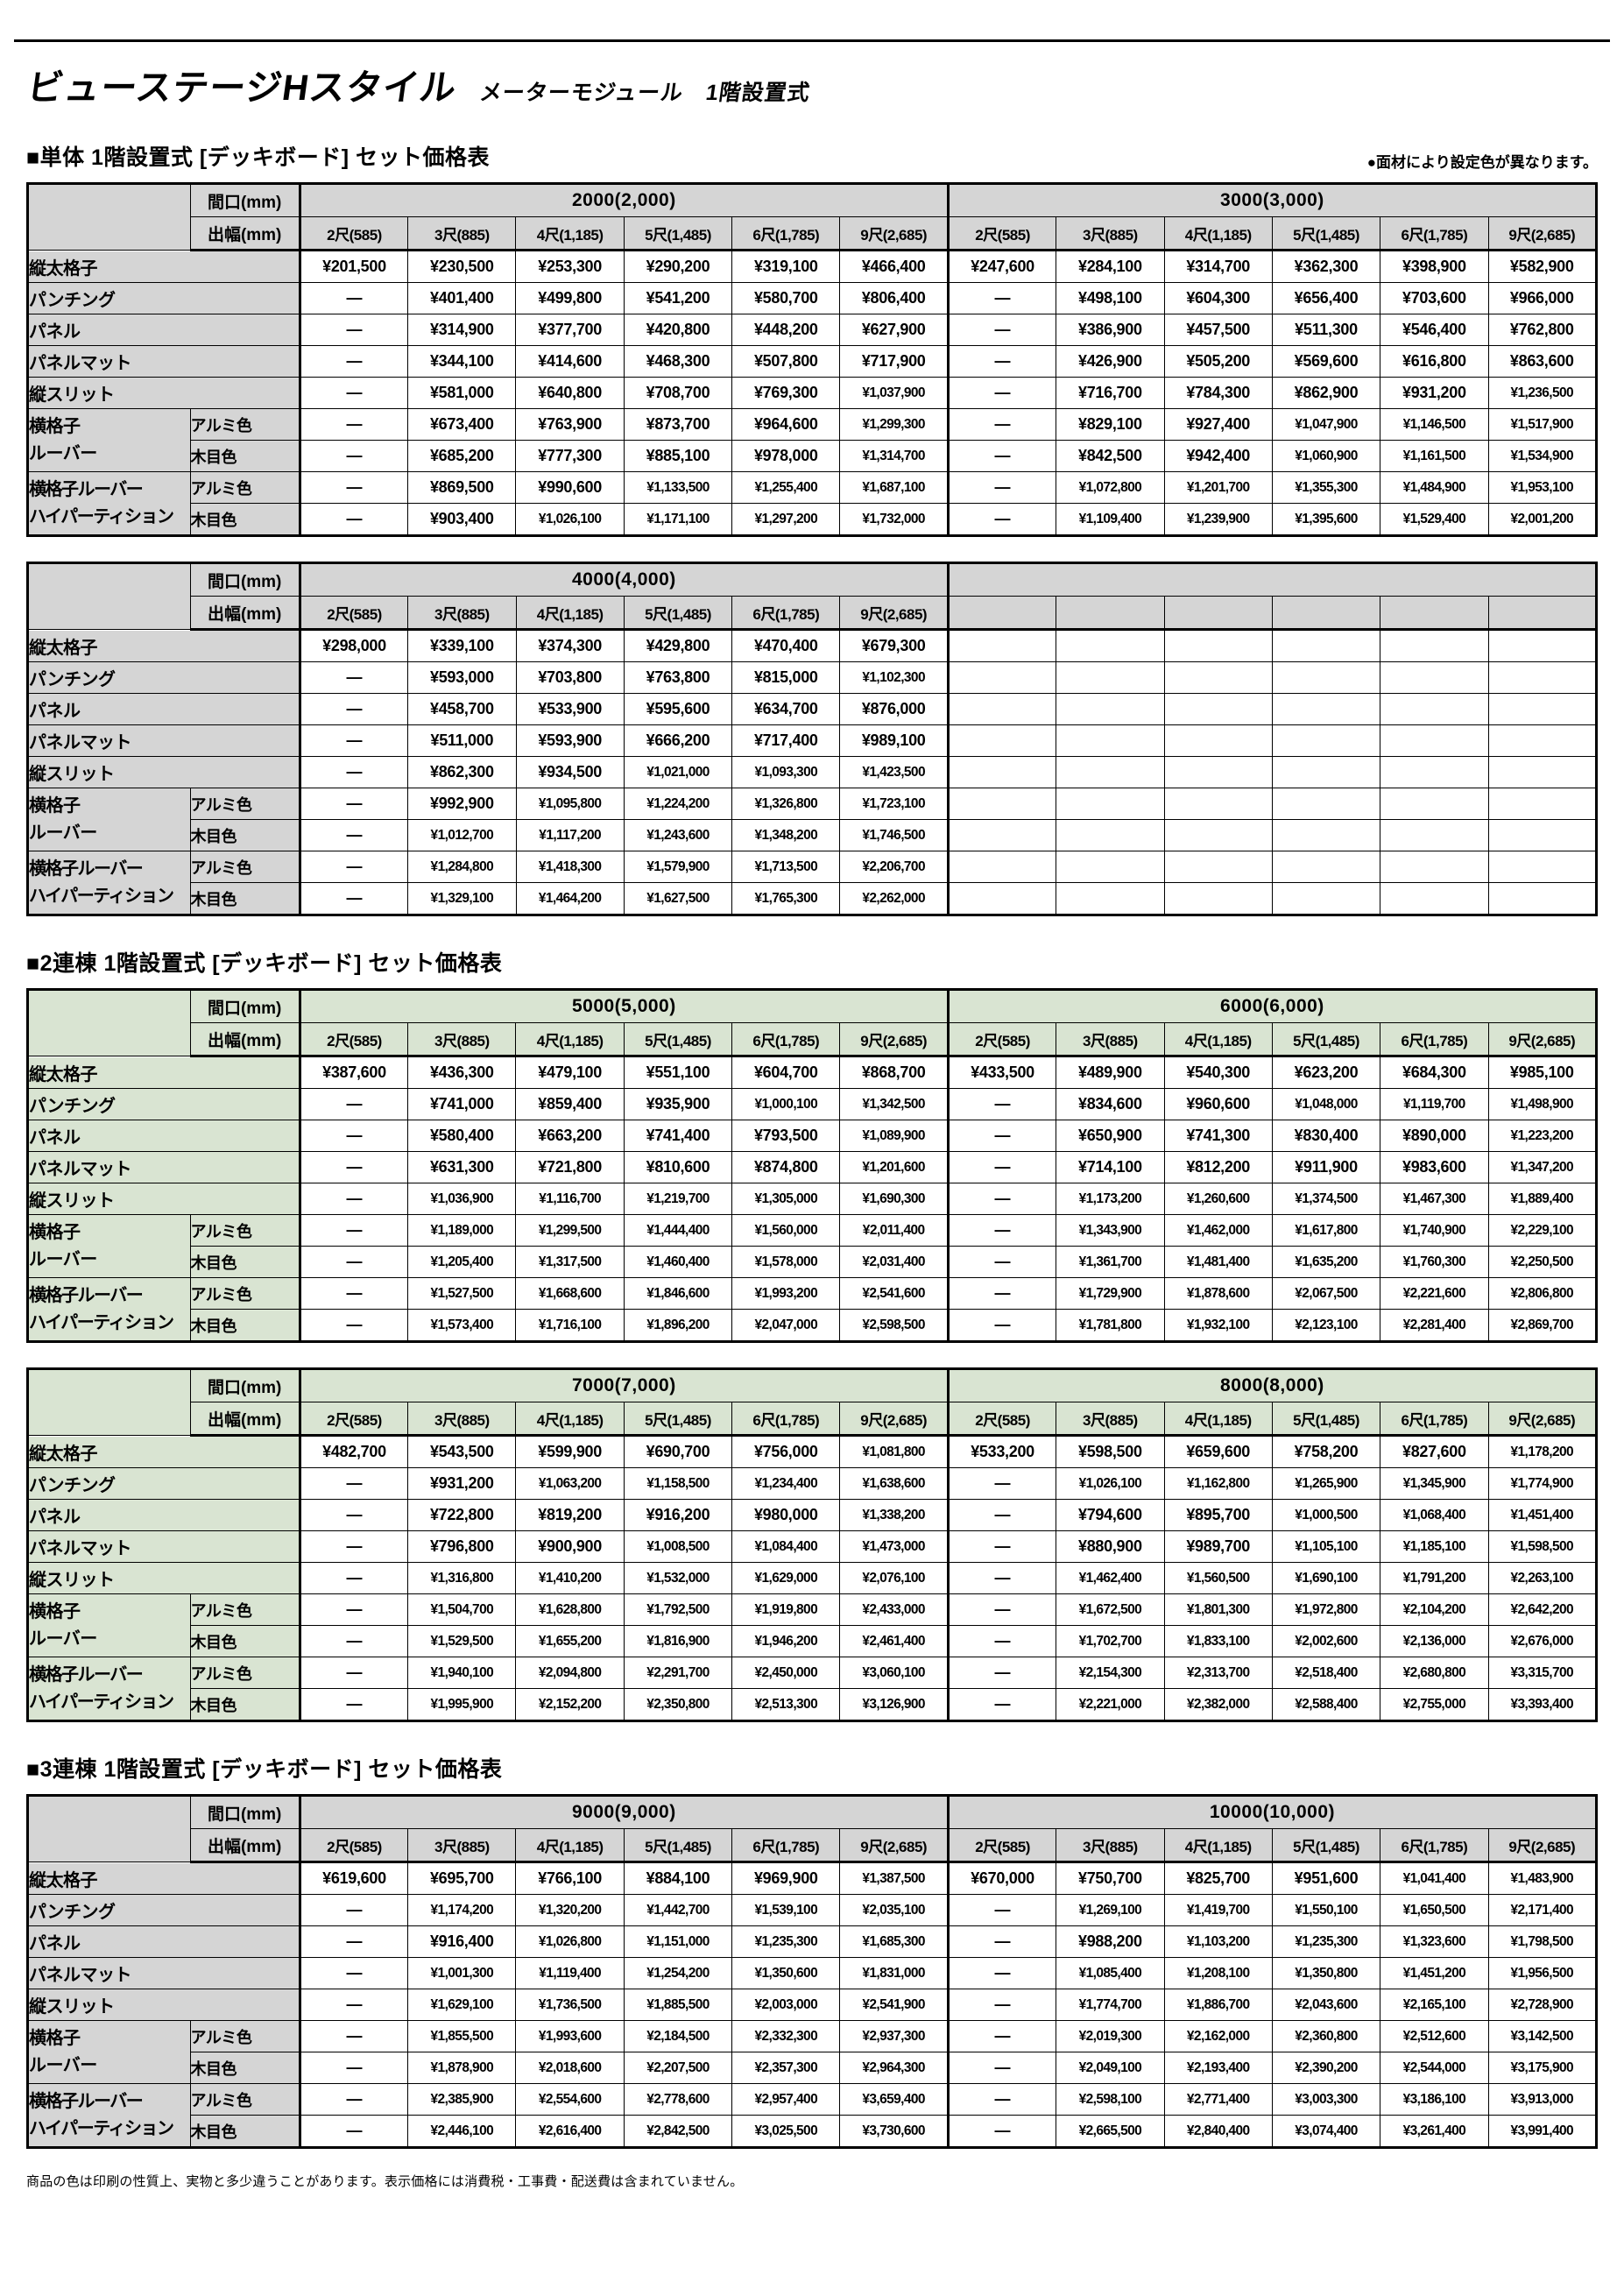 Image resolution: width=1624 pixels, height=2289 pixels. Describe the element at coordinates (462, 361) in the screenshot. I see `price-cell: ¥344,100` at that location.